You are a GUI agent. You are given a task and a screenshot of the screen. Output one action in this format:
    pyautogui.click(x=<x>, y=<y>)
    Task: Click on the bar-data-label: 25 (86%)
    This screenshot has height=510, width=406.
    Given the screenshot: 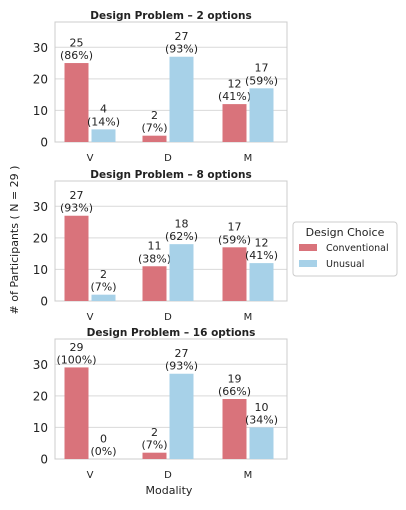 What is the action you would take?
    pyautogui.click(x=76, y=49)
    